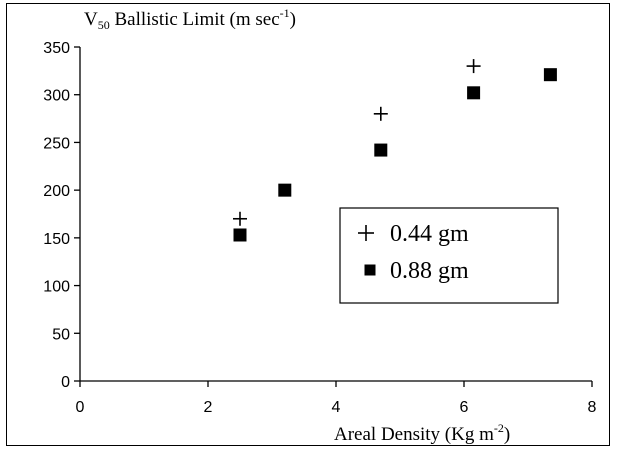  I want to click on x-tick-label: 4, so click(336, 407).